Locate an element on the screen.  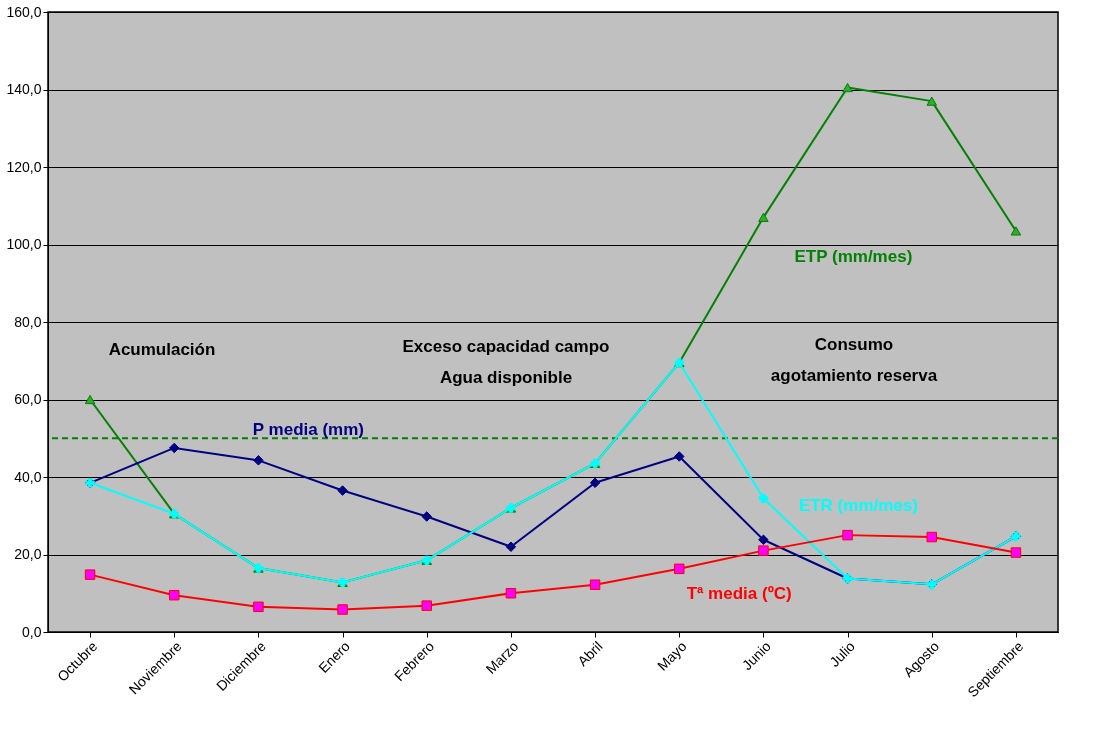
series-label: P media (mm) is located at coordinates (308, 430).